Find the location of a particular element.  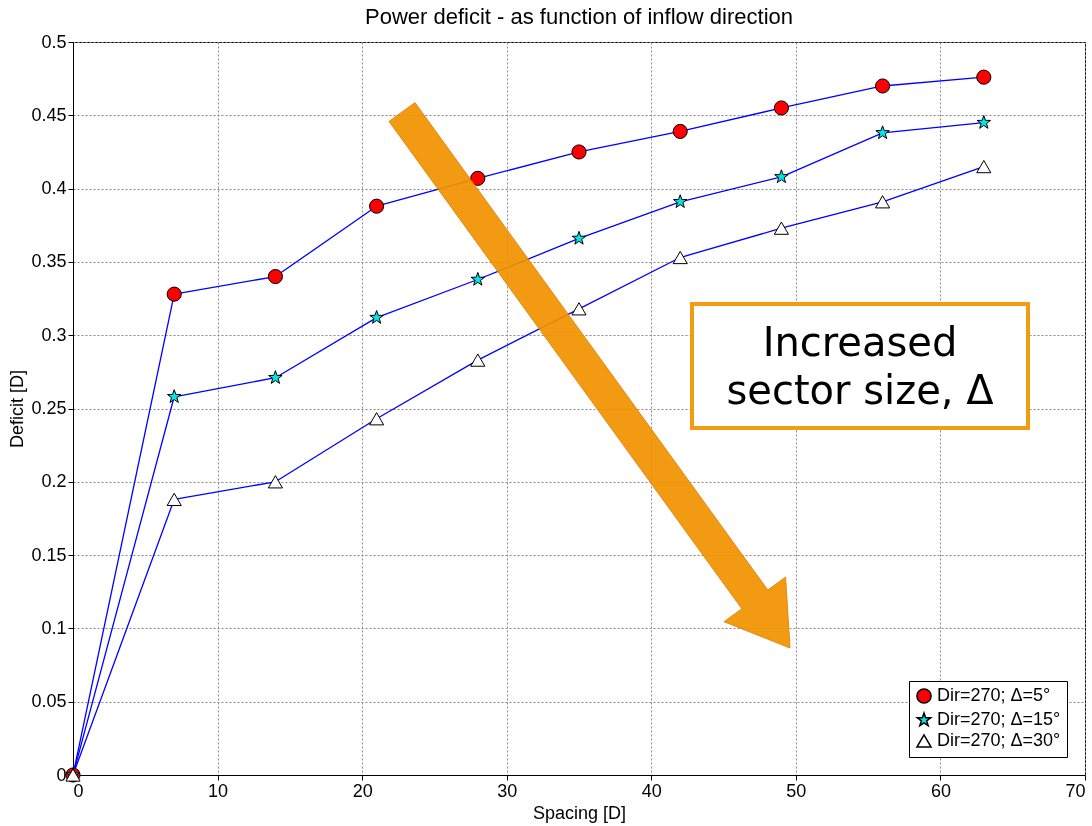

y-tick-label: 0.15 is located at coordinates (49, 554).